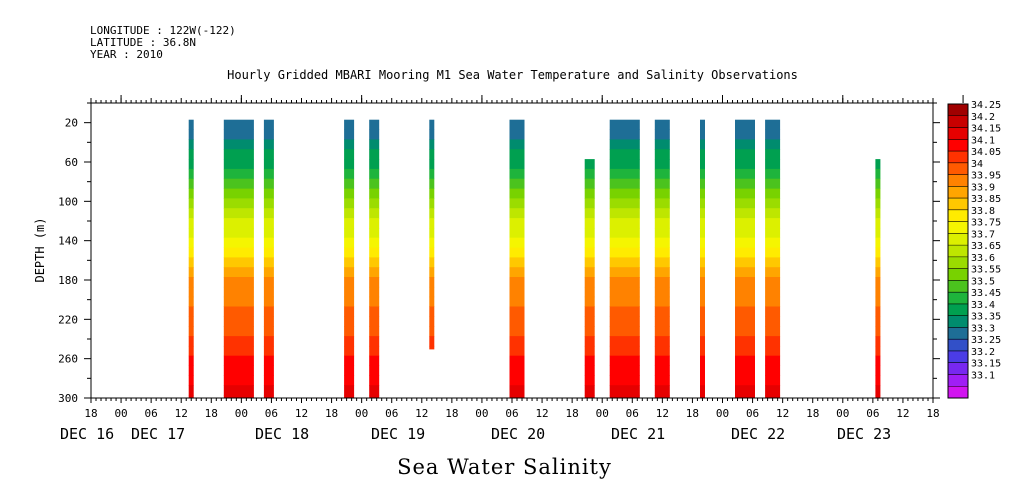 The width and height of the screenshot is (1009, 504). I want to click on x-hour-tick-label: 12, so click(301, 413).